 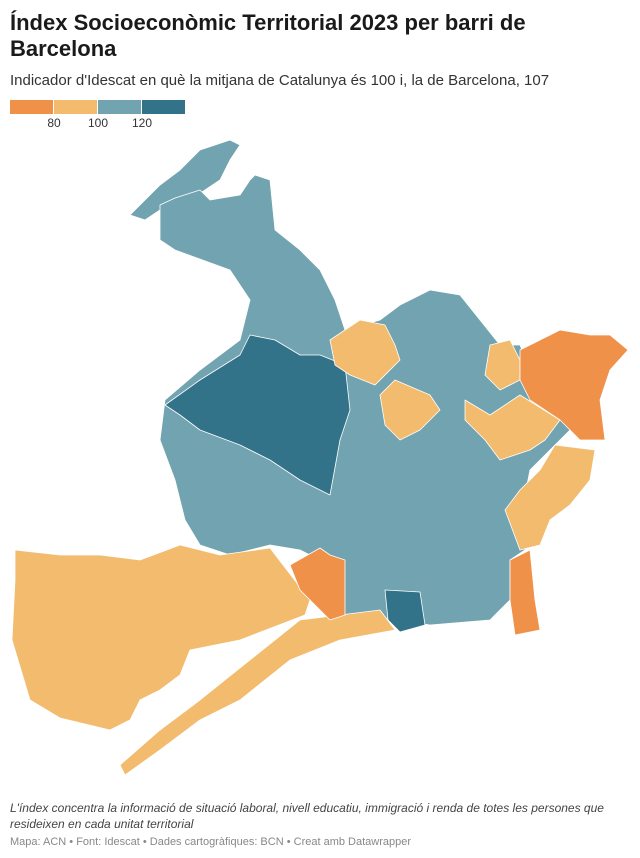 I want to click on legend-tick: 80, so click(x=54, y=123).